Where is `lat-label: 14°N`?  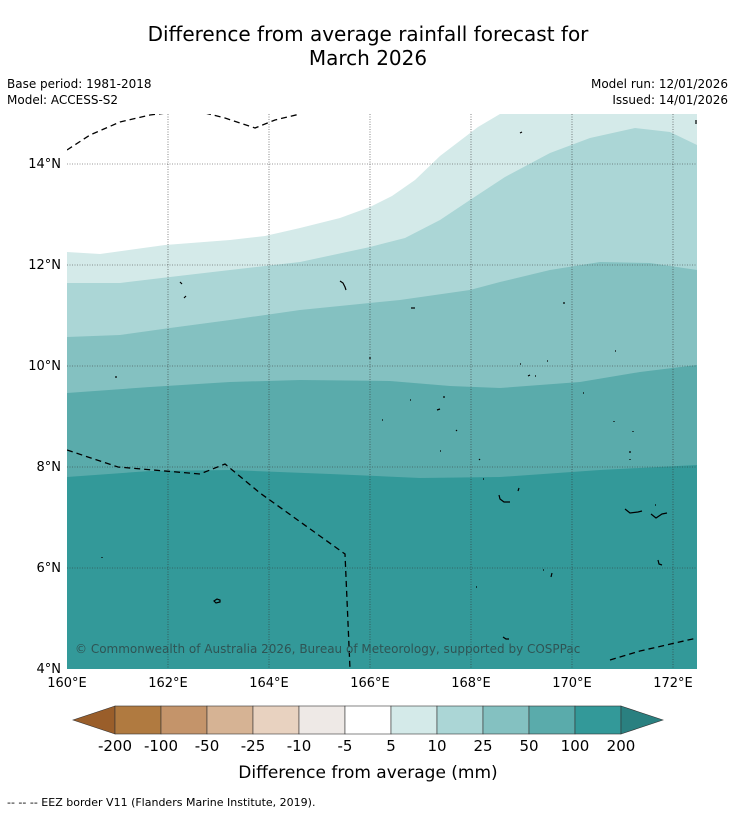 lat-label: 14°N is located at coordinates (44, 164).